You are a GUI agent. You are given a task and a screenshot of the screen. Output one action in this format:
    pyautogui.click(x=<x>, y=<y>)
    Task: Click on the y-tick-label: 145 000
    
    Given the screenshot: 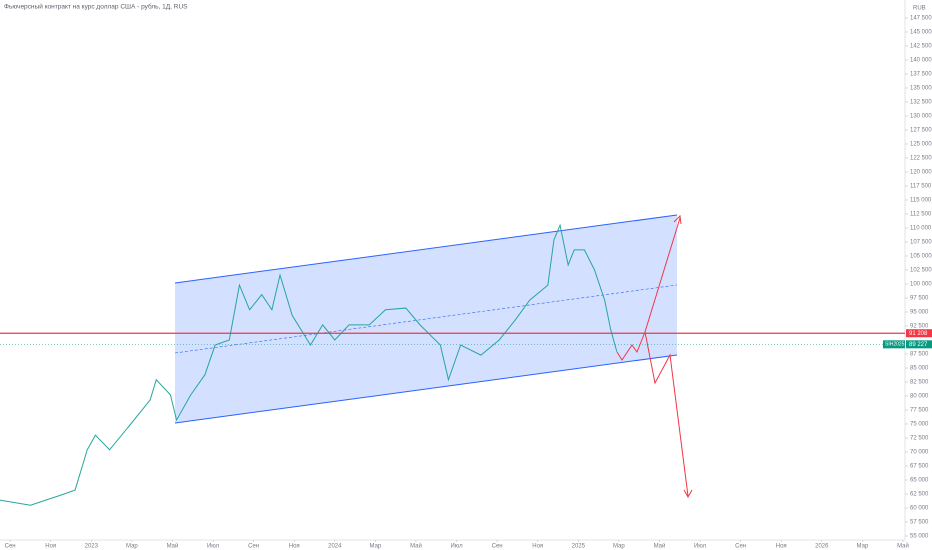 What is the action you would take?
    pyautogui.click(x=921, y=33)
    